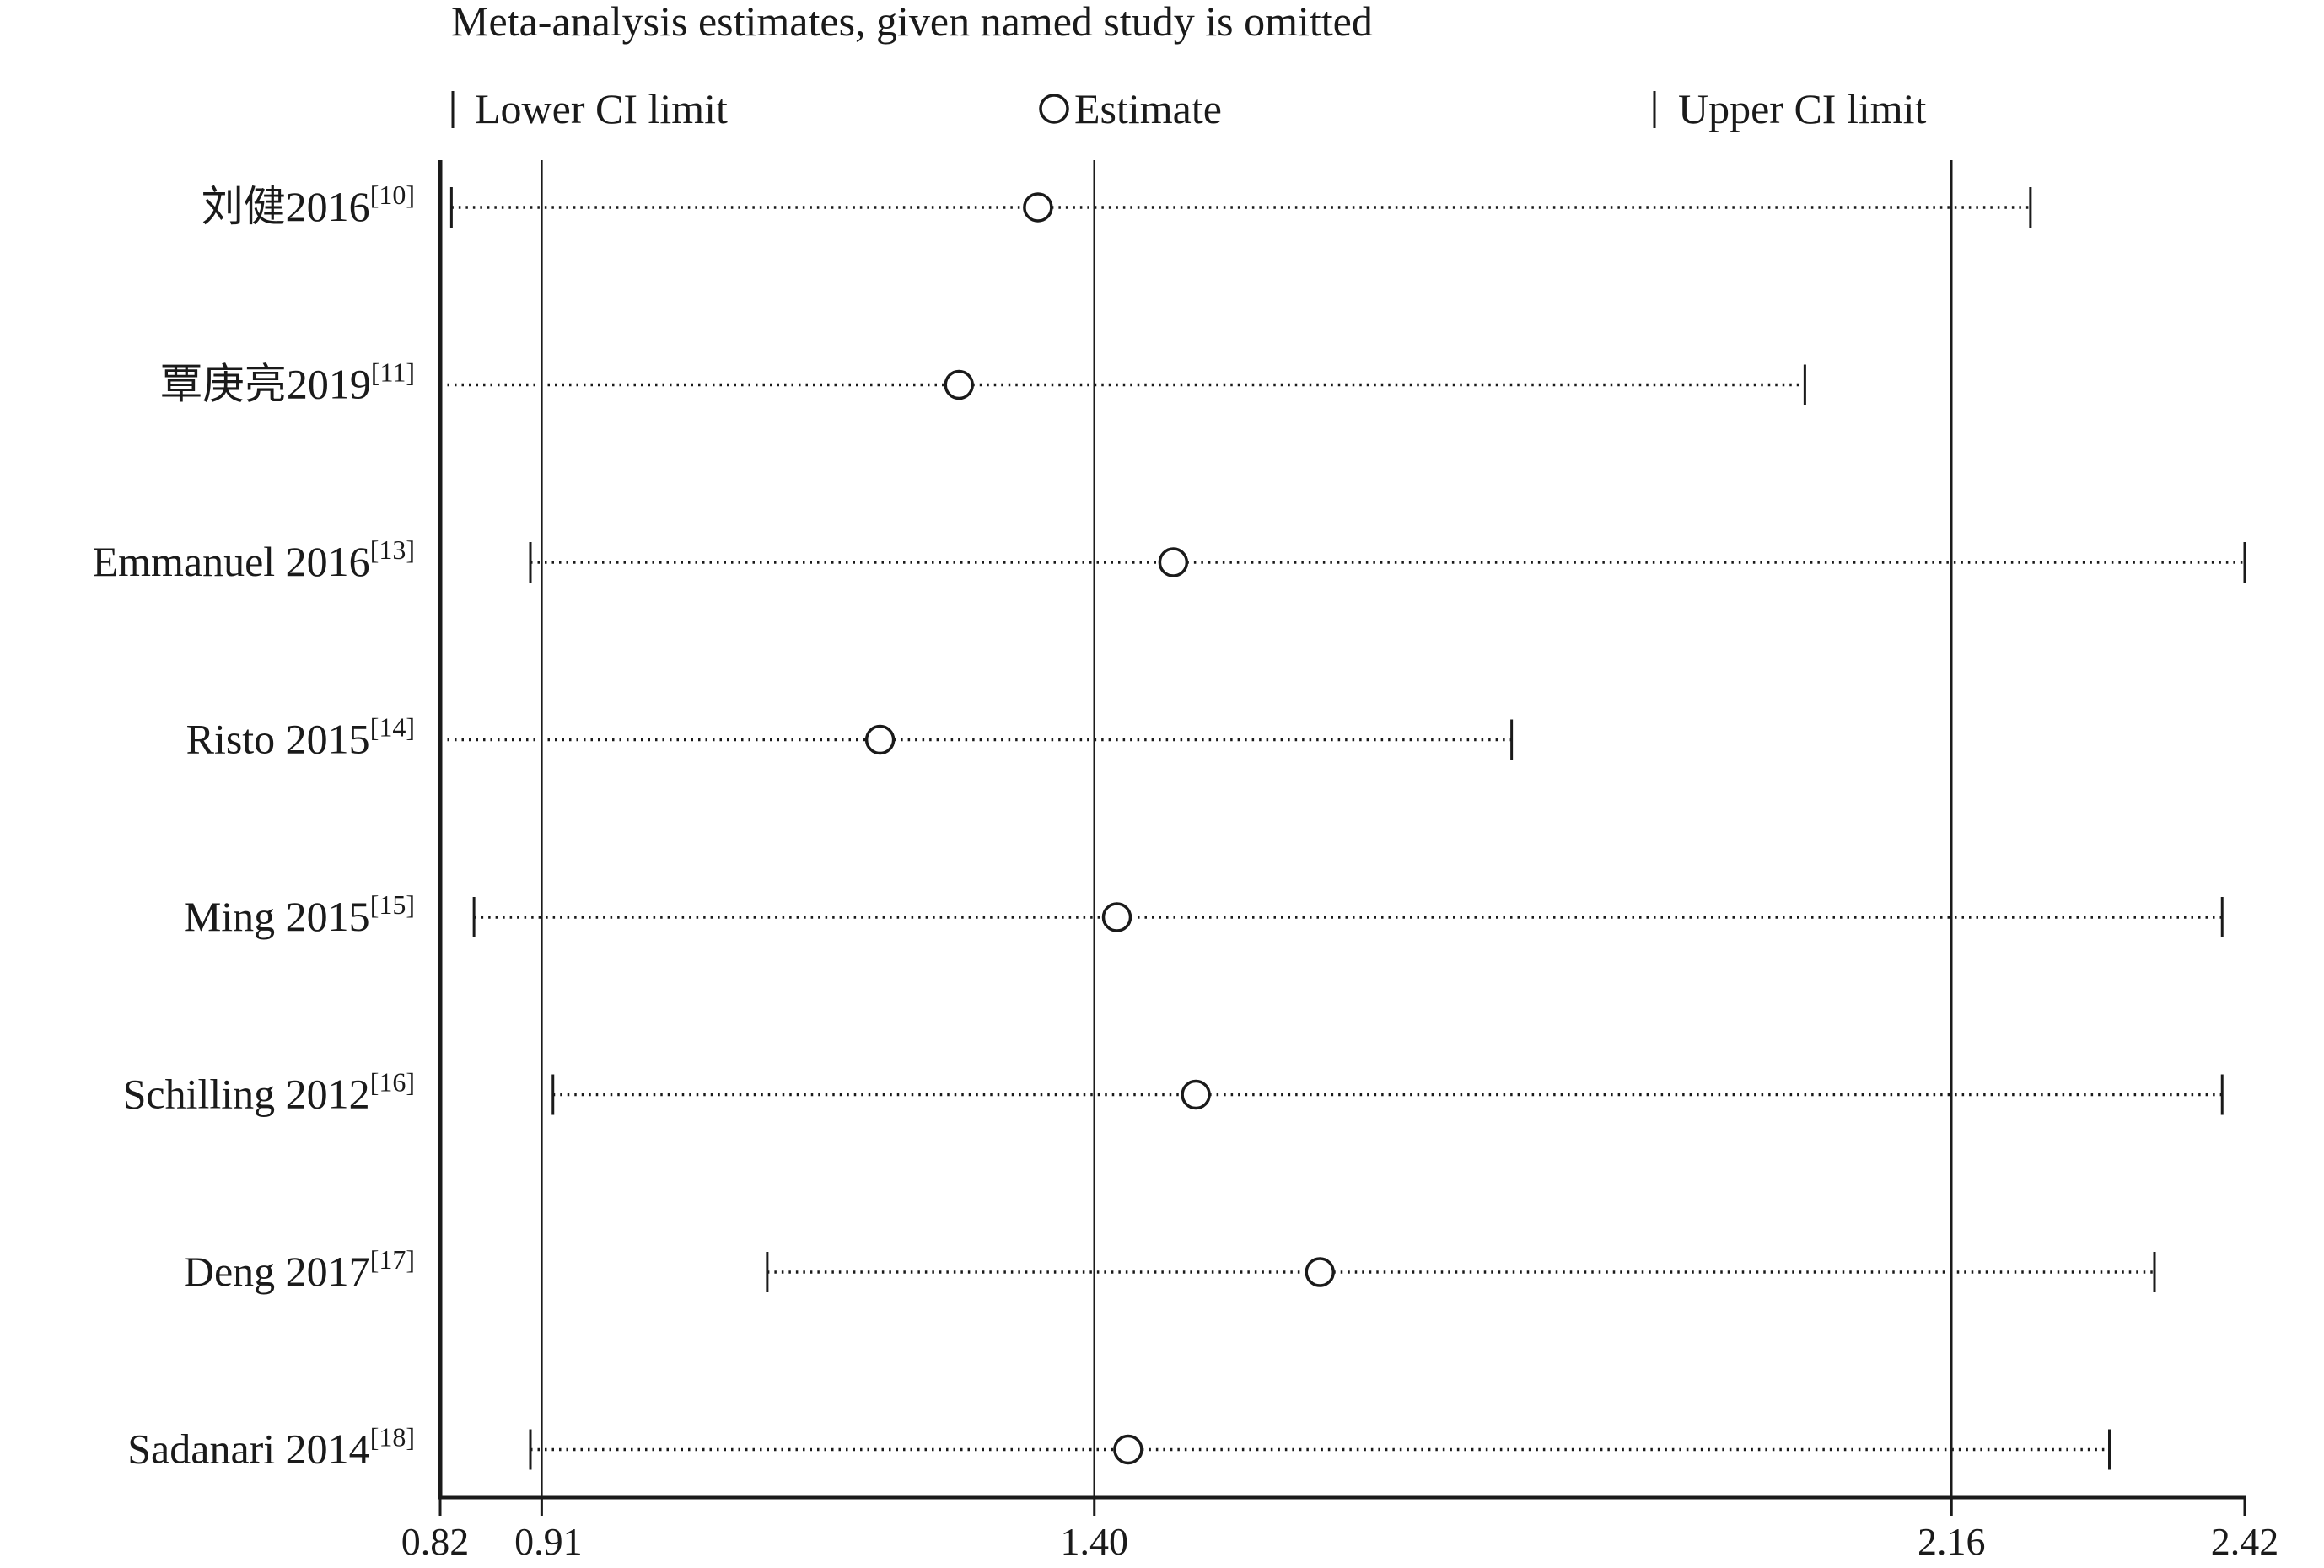 The image size is (2324, 1568). I want to click on study-name: Emmanuel 2016, so click(231, 561).